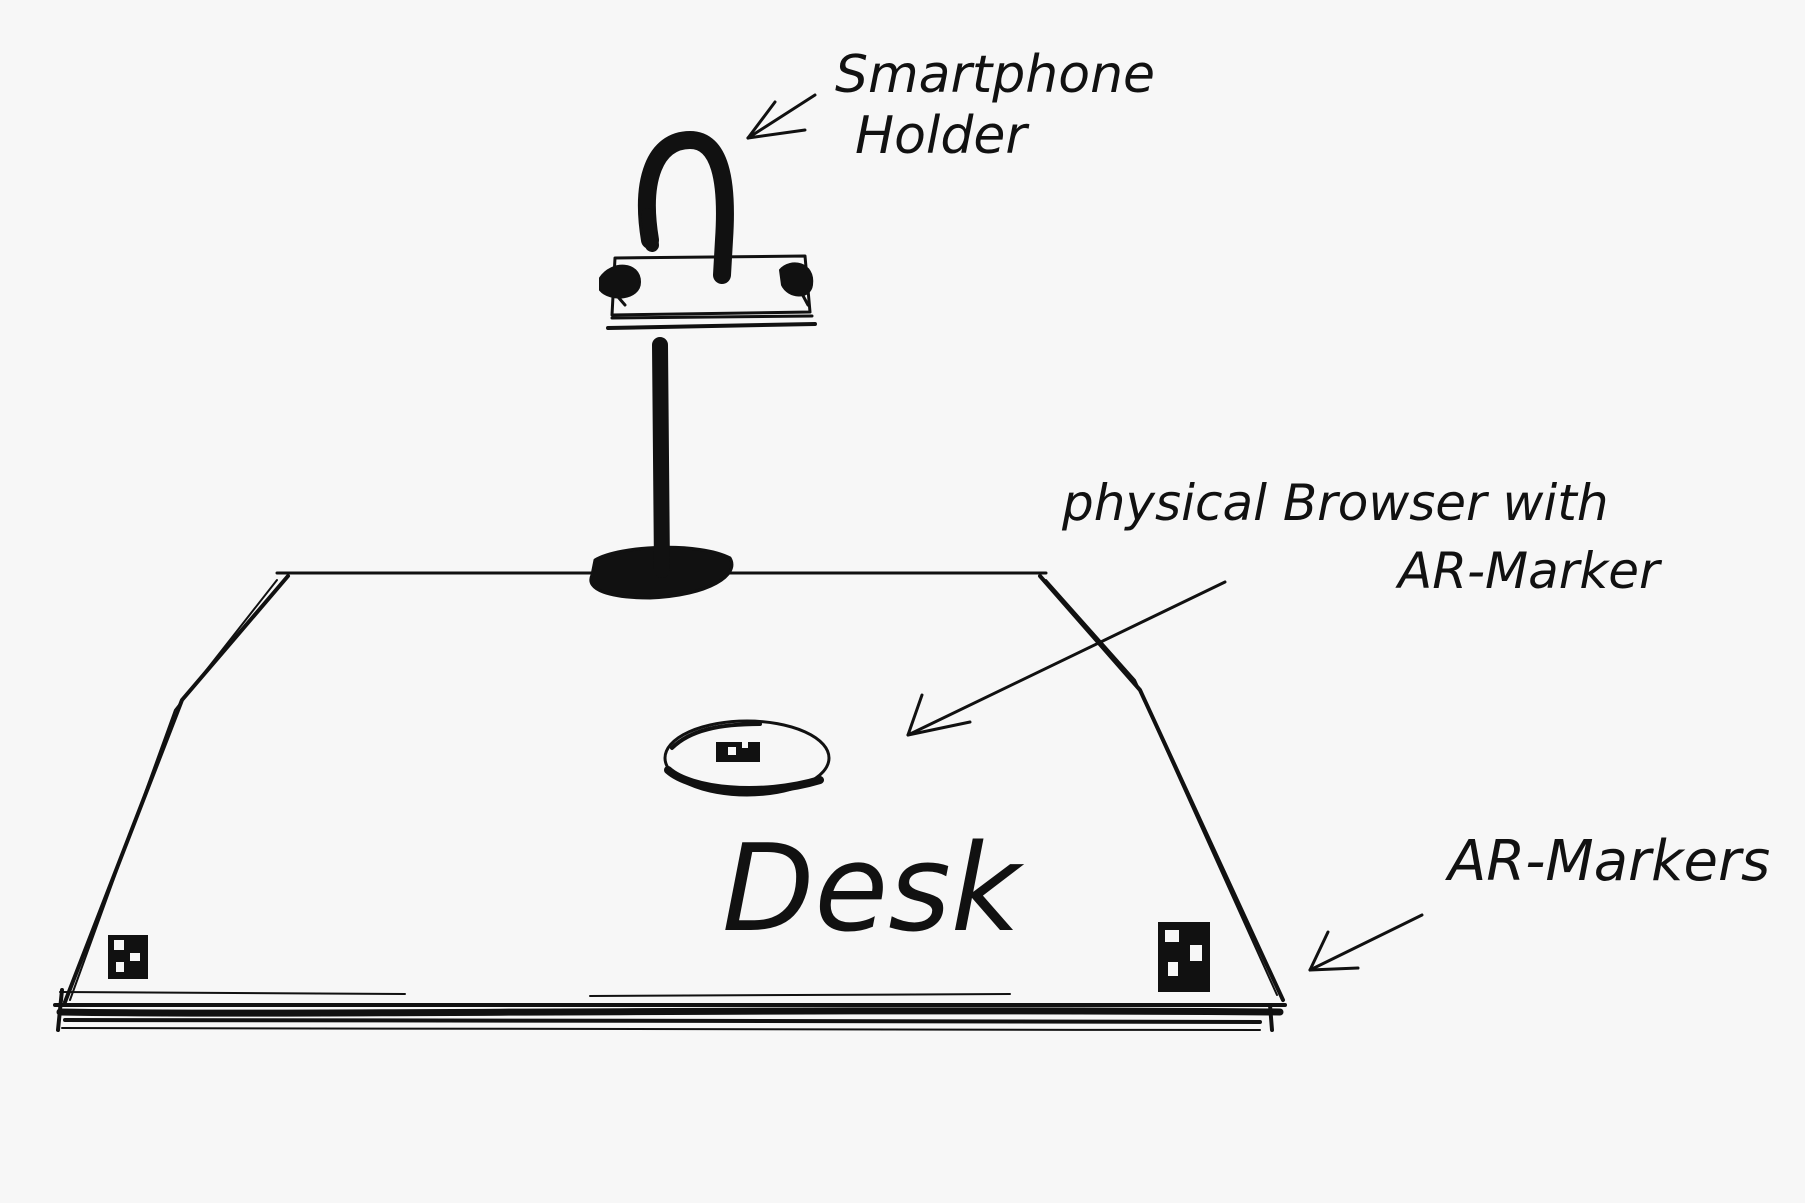 This screenshot has width=1805, height=1203. What do you see at coordinates (995, 75) in the screenshot?
I see `label-smartphone-line1: Smartphone` at bounding box center [995, 75].